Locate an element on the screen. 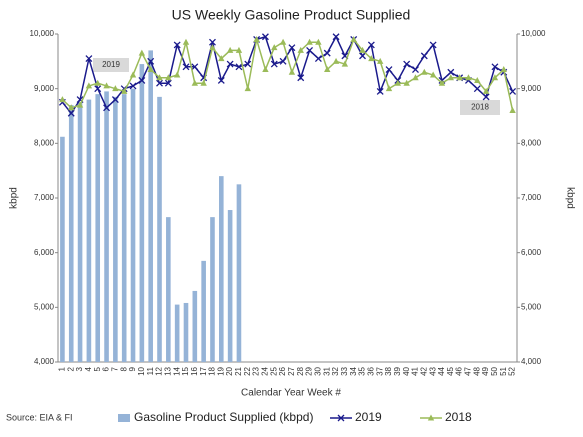 This screenshot has width=583, height=437. y2-tick-label: 9,000 is located at coordinates (531, 88).